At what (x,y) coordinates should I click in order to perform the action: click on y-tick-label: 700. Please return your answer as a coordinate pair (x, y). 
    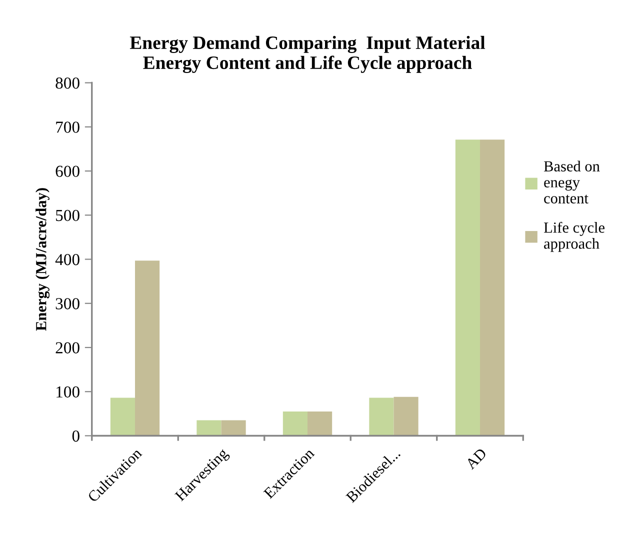
    Looking at the image, I should click on (68, 127).